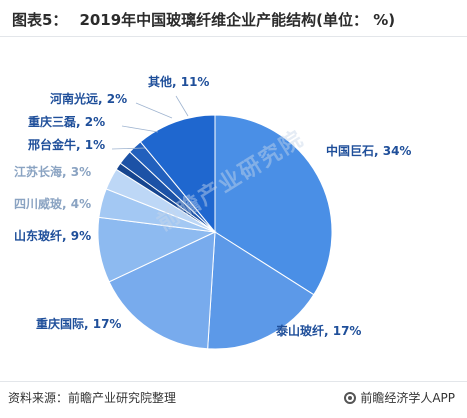  Describe the element at coordinates (66, 121) in the screenshot. I see `slice-label: 重庆三磊, 2%` at that location.